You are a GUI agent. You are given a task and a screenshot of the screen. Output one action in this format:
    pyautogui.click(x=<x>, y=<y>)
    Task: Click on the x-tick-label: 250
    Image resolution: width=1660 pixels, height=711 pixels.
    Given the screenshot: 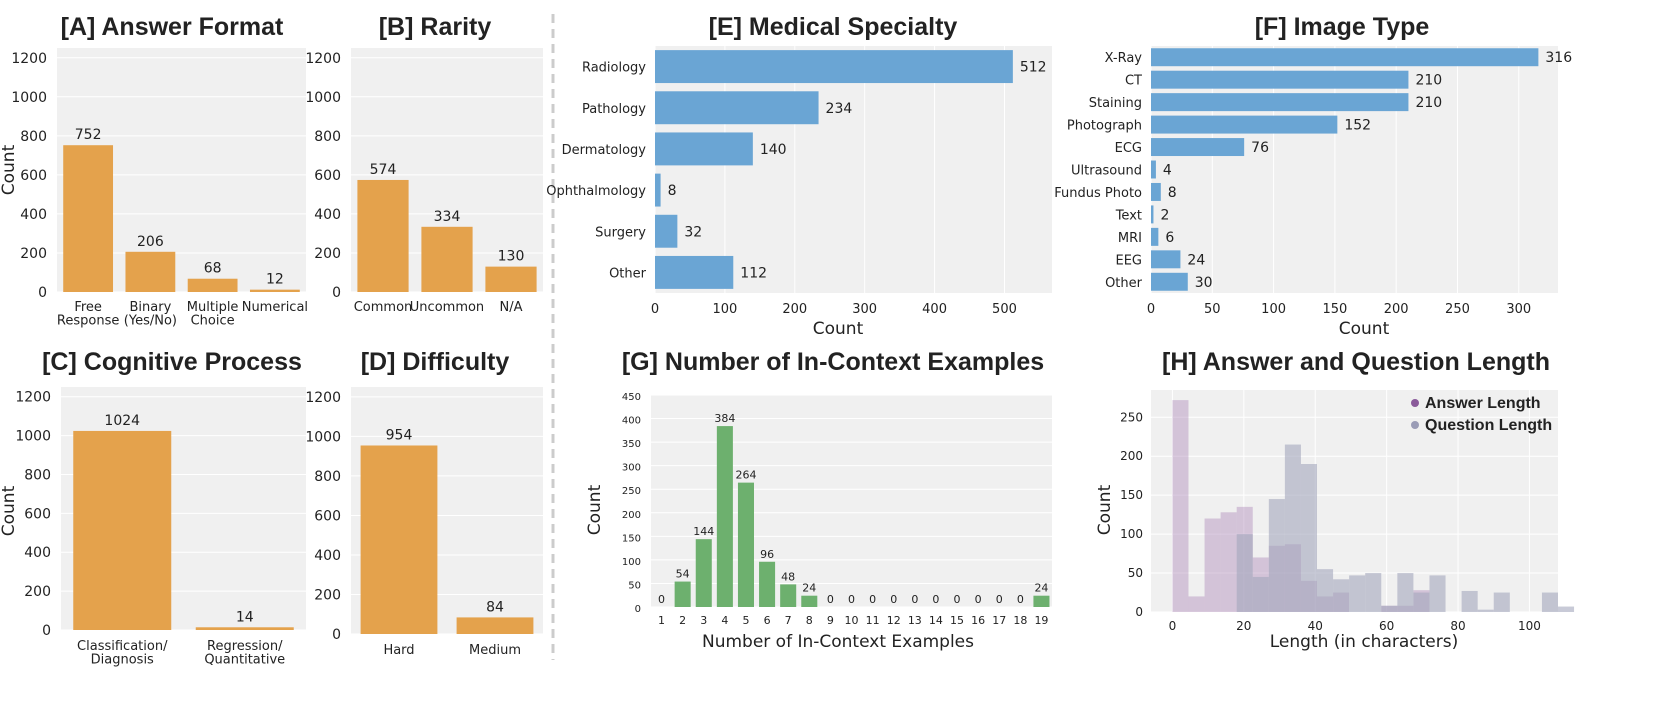 What is the action you would take?
    pyautogui.click(x=1457, y=309)
    